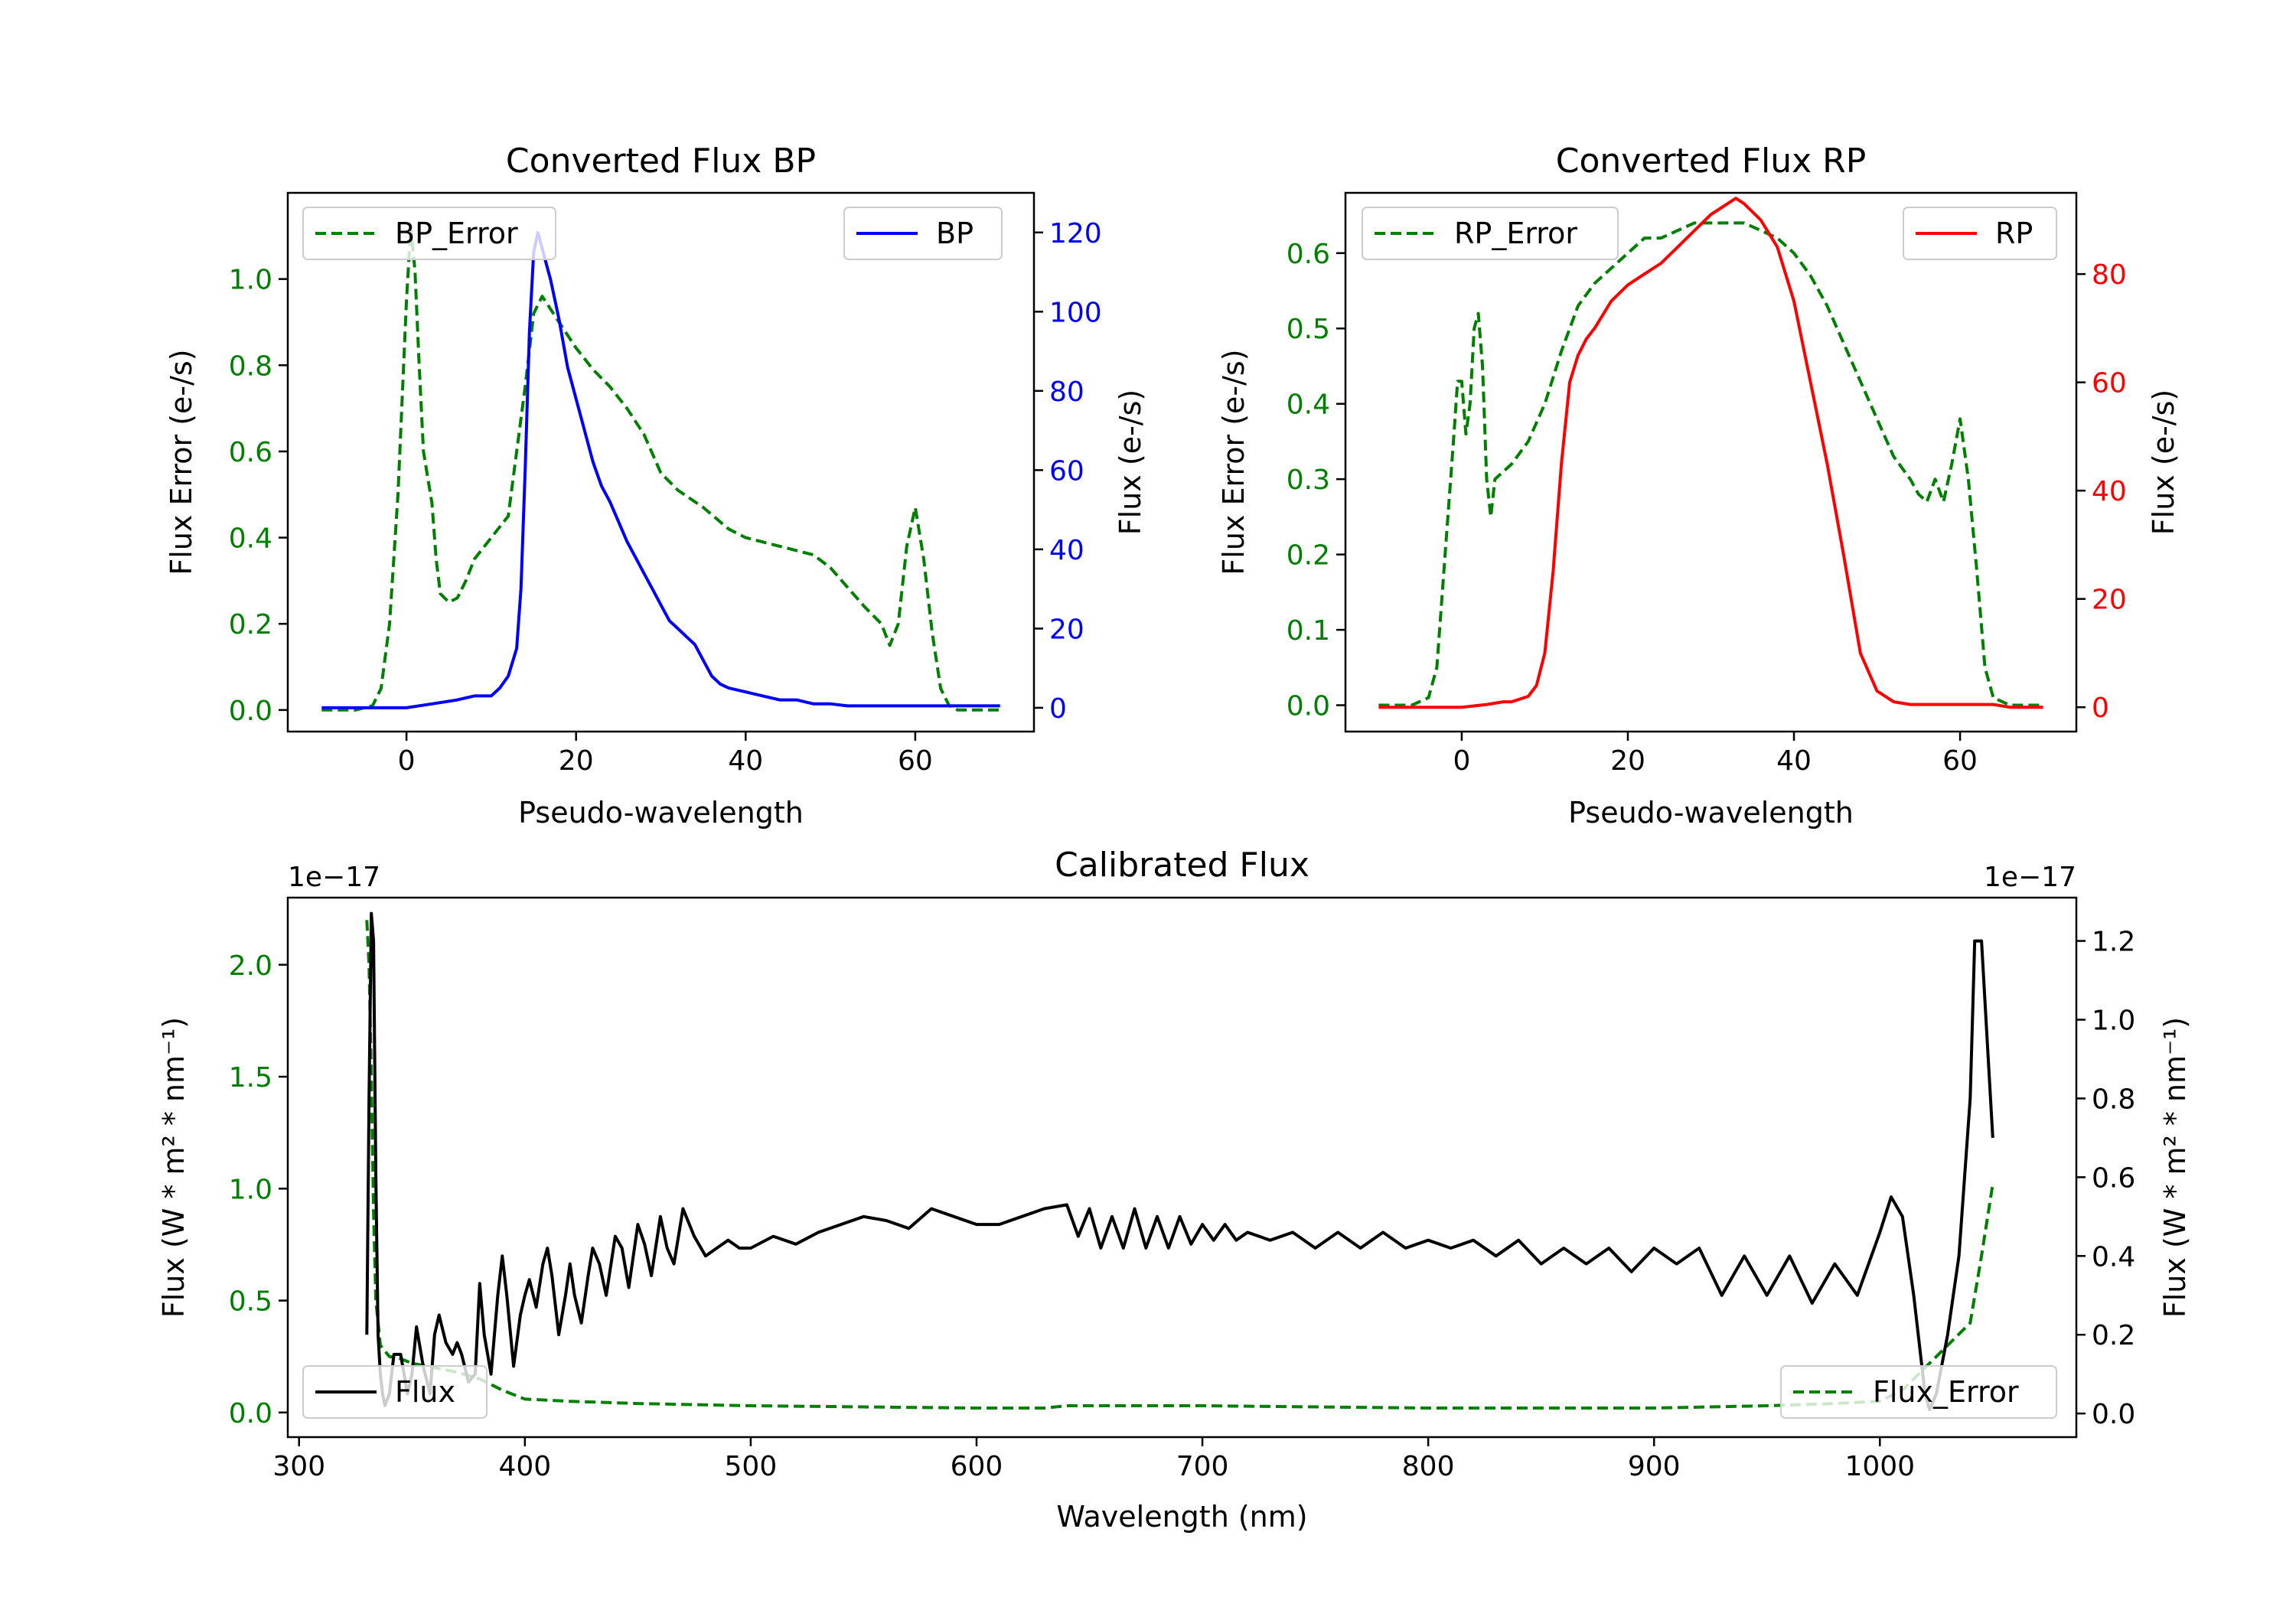 Image resolution: width=2296 pixels, height=1607 pixels. Describe the element at coordinates (2113, 1099) in the screenshot. I see `calibrated-right-tick-label: 0.8` at that location.